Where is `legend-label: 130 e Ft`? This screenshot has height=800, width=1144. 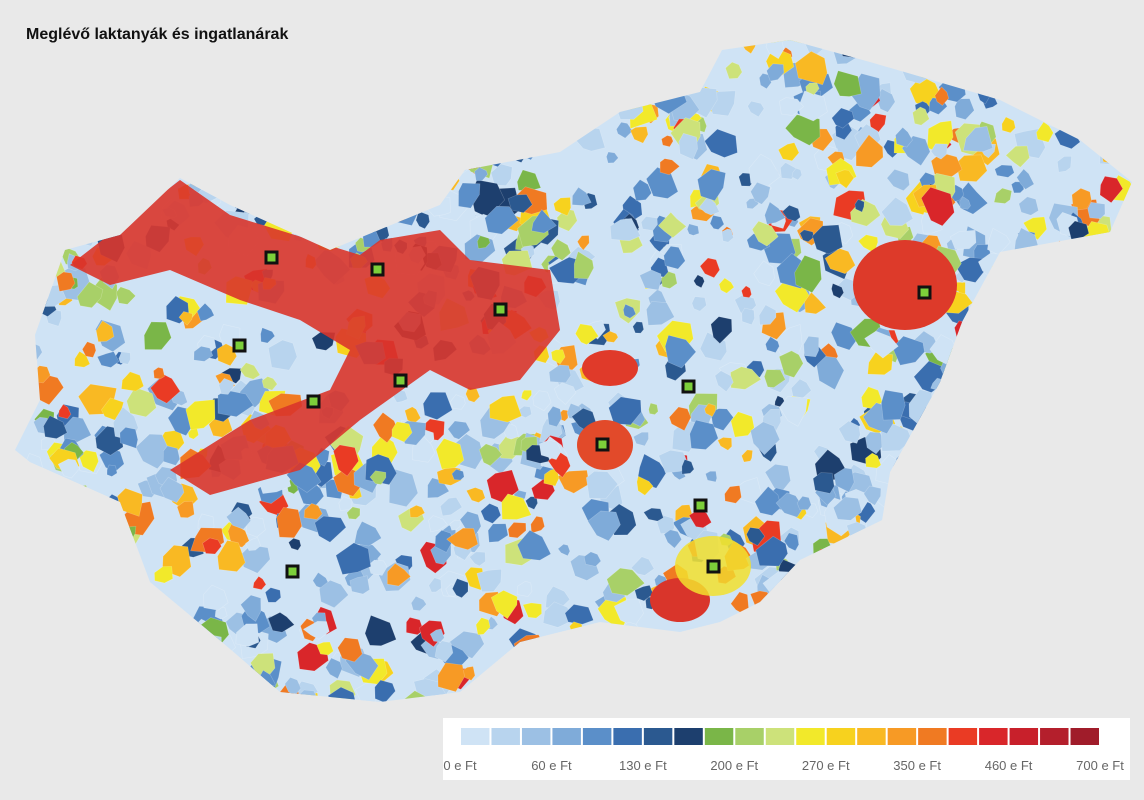
legend-label: 130 e Ft is located at coordinates (643, 765).